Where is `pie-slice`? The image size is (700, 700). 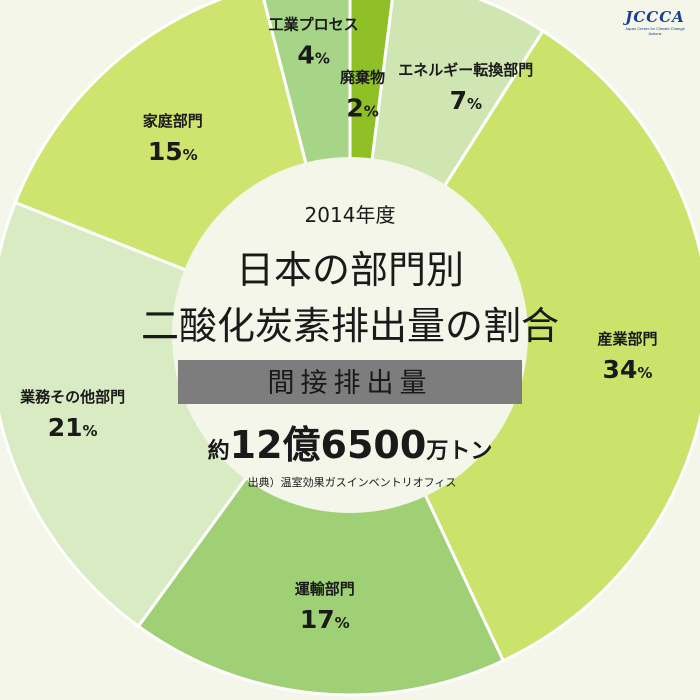
pie-slice is located at coordinates (371, 168).